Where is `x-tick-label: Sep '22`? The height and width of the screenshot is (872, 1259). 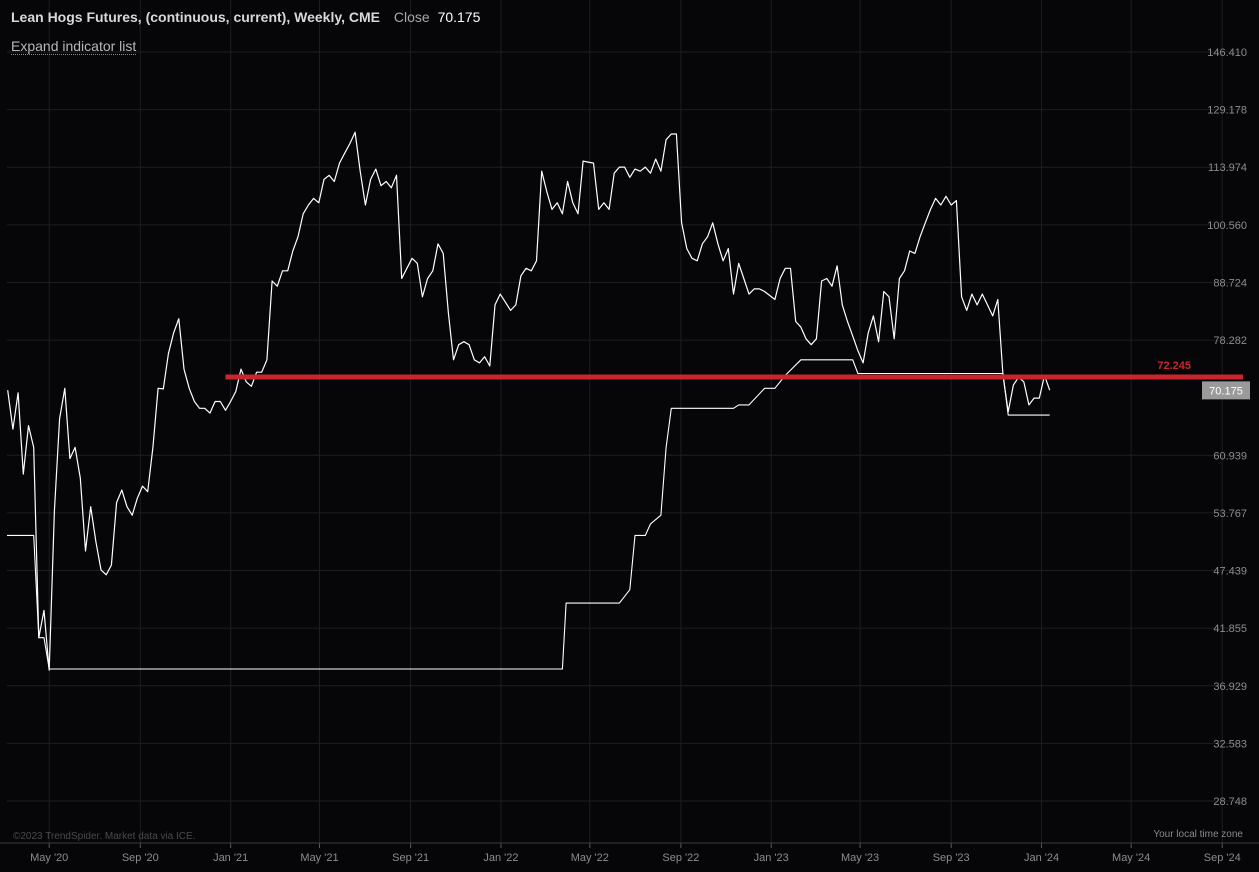
x-tick-label: Sep '22 is located at coordinates (680, 858).